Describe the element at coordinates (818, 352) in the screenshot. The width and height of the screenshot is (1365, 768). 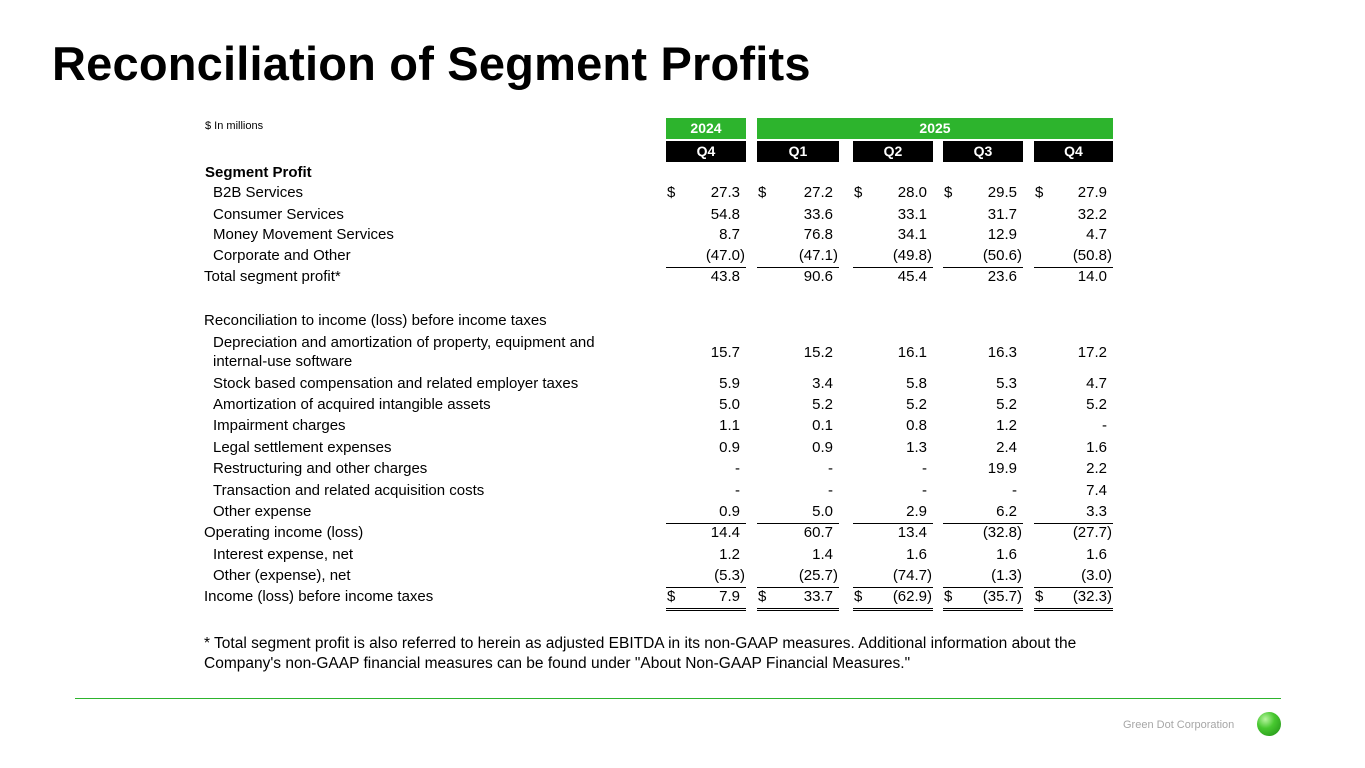
I see `cell-value: 15.2` at that location.